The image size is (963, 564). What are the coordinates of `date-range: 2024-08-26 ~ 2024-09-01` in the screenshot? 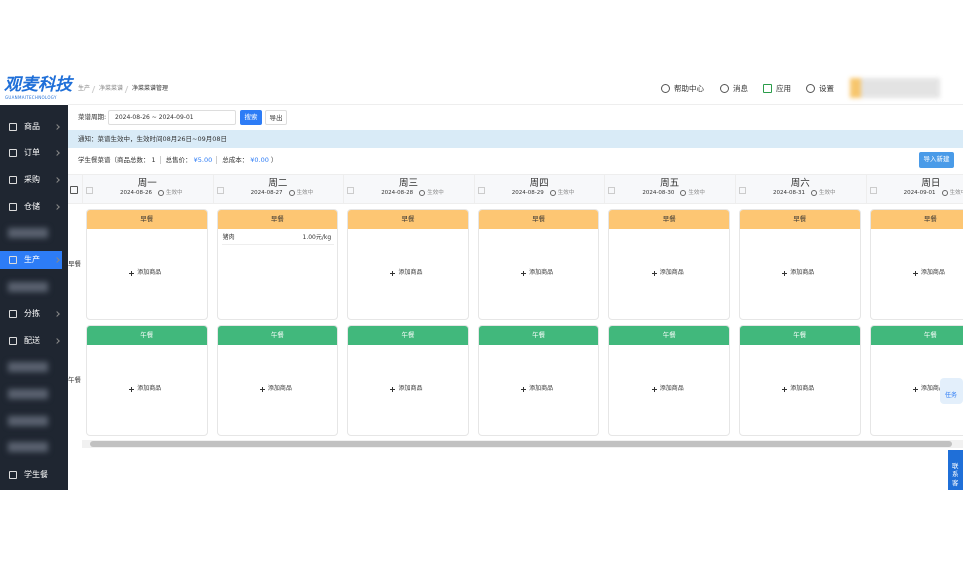 It's located at (154, 117).